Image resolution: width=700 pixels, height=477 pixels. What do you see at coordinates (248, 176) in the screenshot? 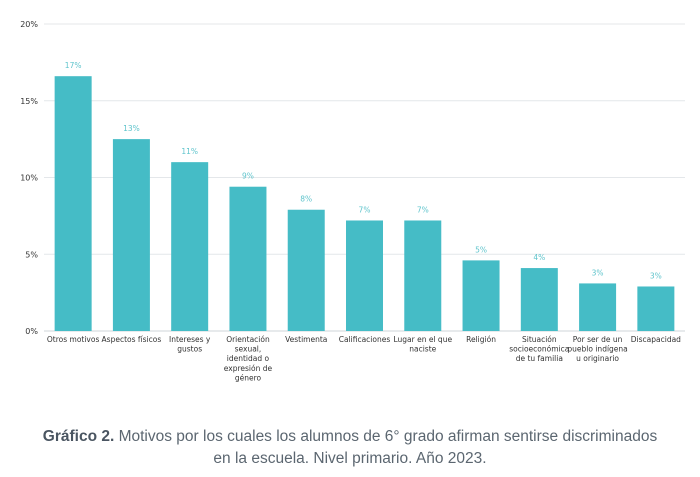
I see `data-label: 9%` at bounding box center [248, 176].